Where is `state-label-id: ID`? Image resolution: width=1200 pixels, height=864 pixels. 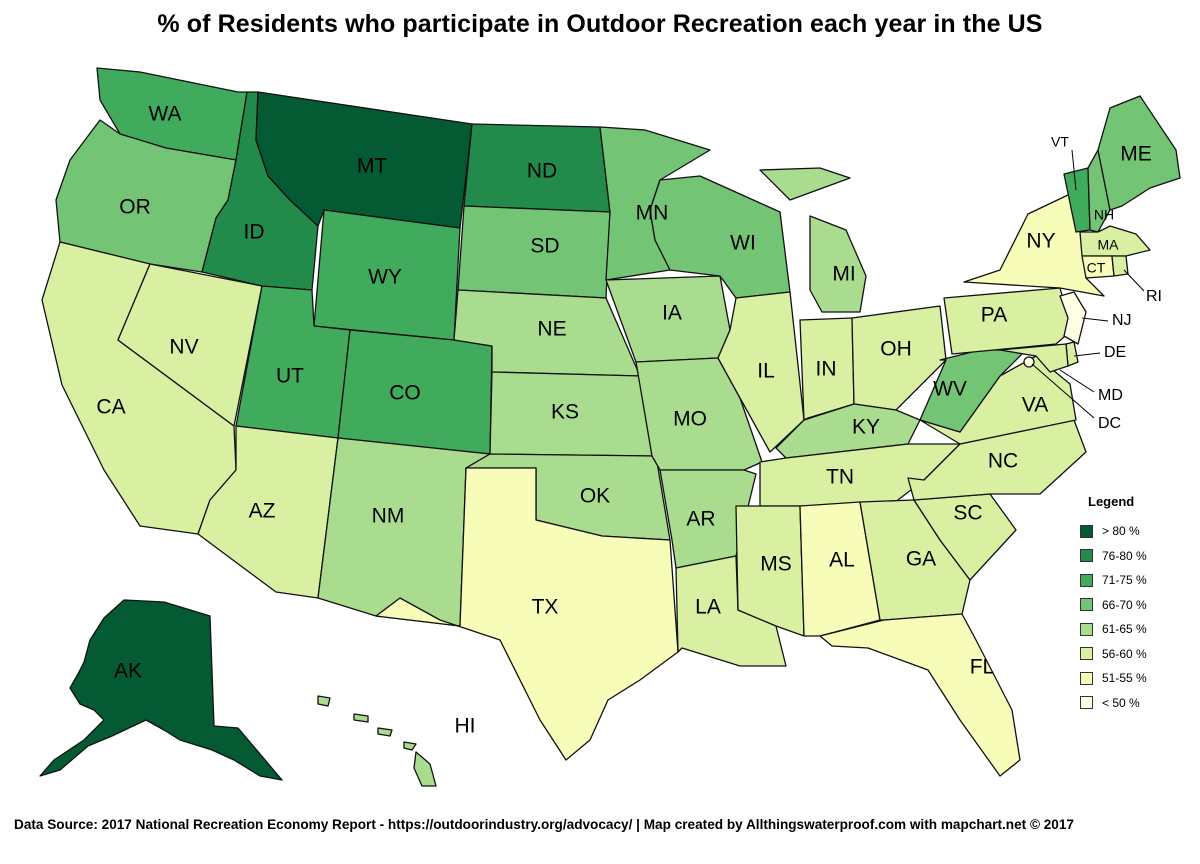
state-label-id: ID is located at coordinates (254, 232).